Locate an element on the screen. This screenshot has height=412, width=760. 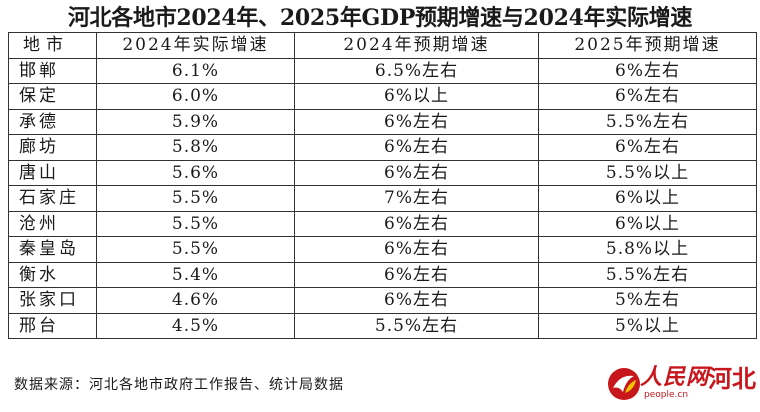
column-header-expected-2025: 2025年预期增速 is located at coordinates (647, 45).